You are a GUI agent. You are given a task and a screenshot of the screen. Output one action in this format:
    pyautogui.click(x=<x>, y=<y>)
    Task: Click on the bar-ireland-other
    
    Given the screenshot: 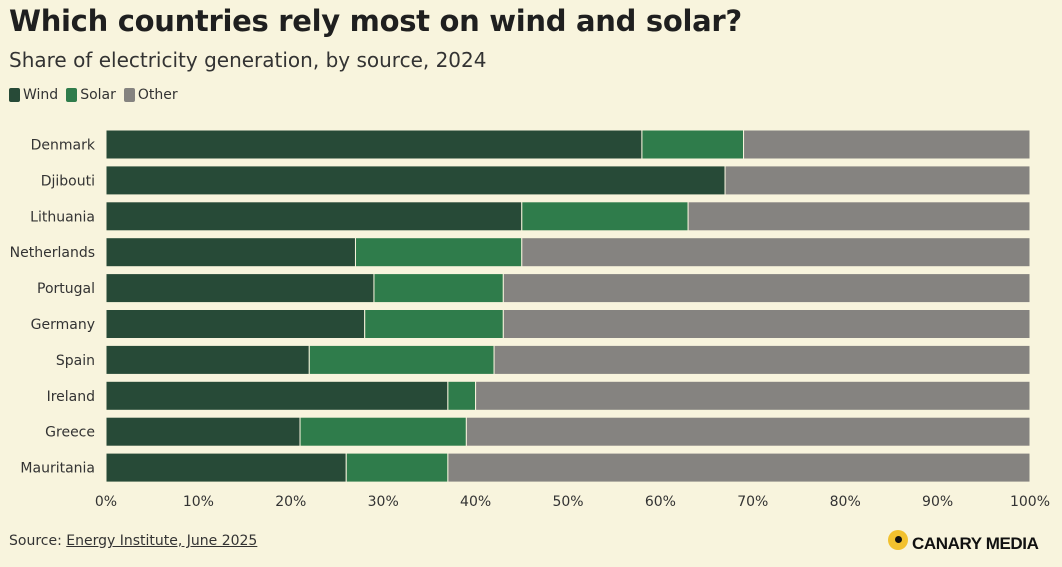 What is the action you would take?
    pyautogui.click(x=753, y=395)
    